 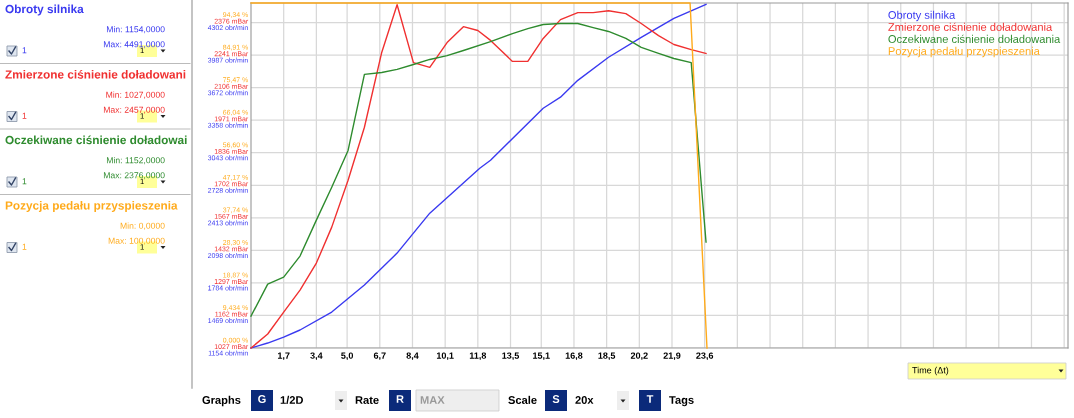 What do you see at coordinates (96, 140) in the screenshot?
I see `text: Oczekiwane ciśnienie doładowai` at bounding box center [96, 140].